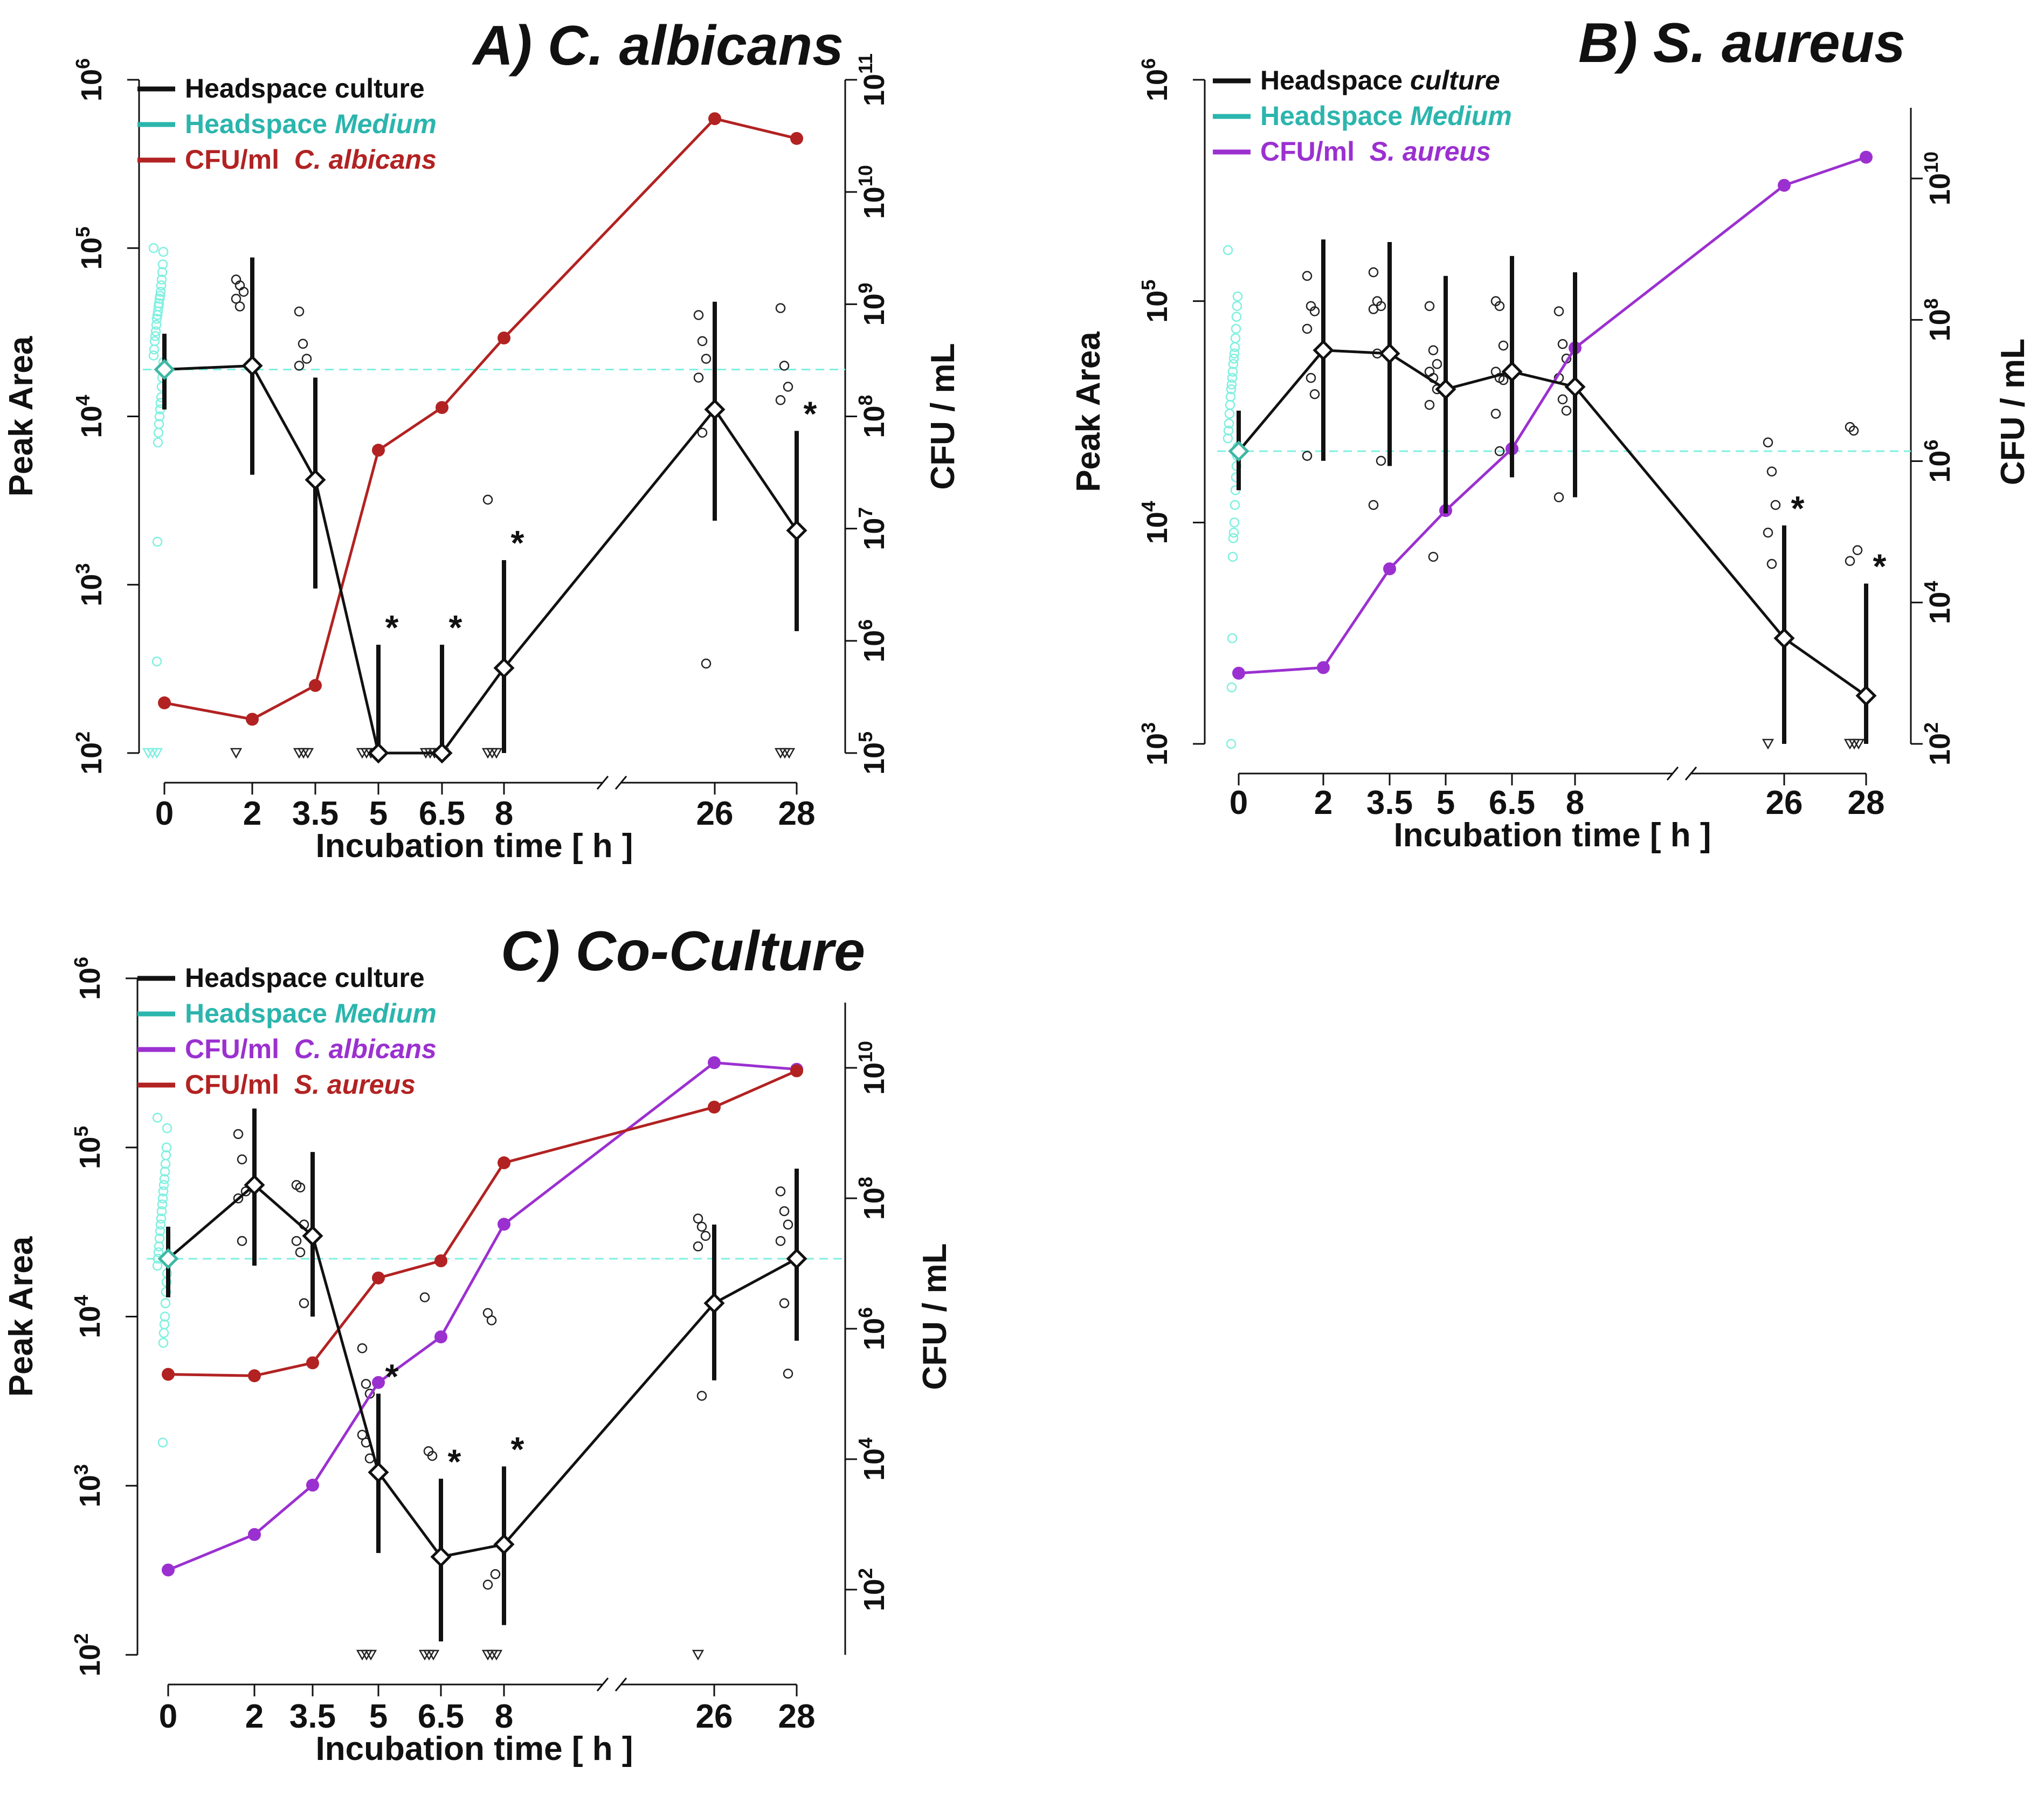  Describe the element at coordinates (474, 846) in the screenshot. I see `x-axis-title: Incubation time [ h ]` at that location.